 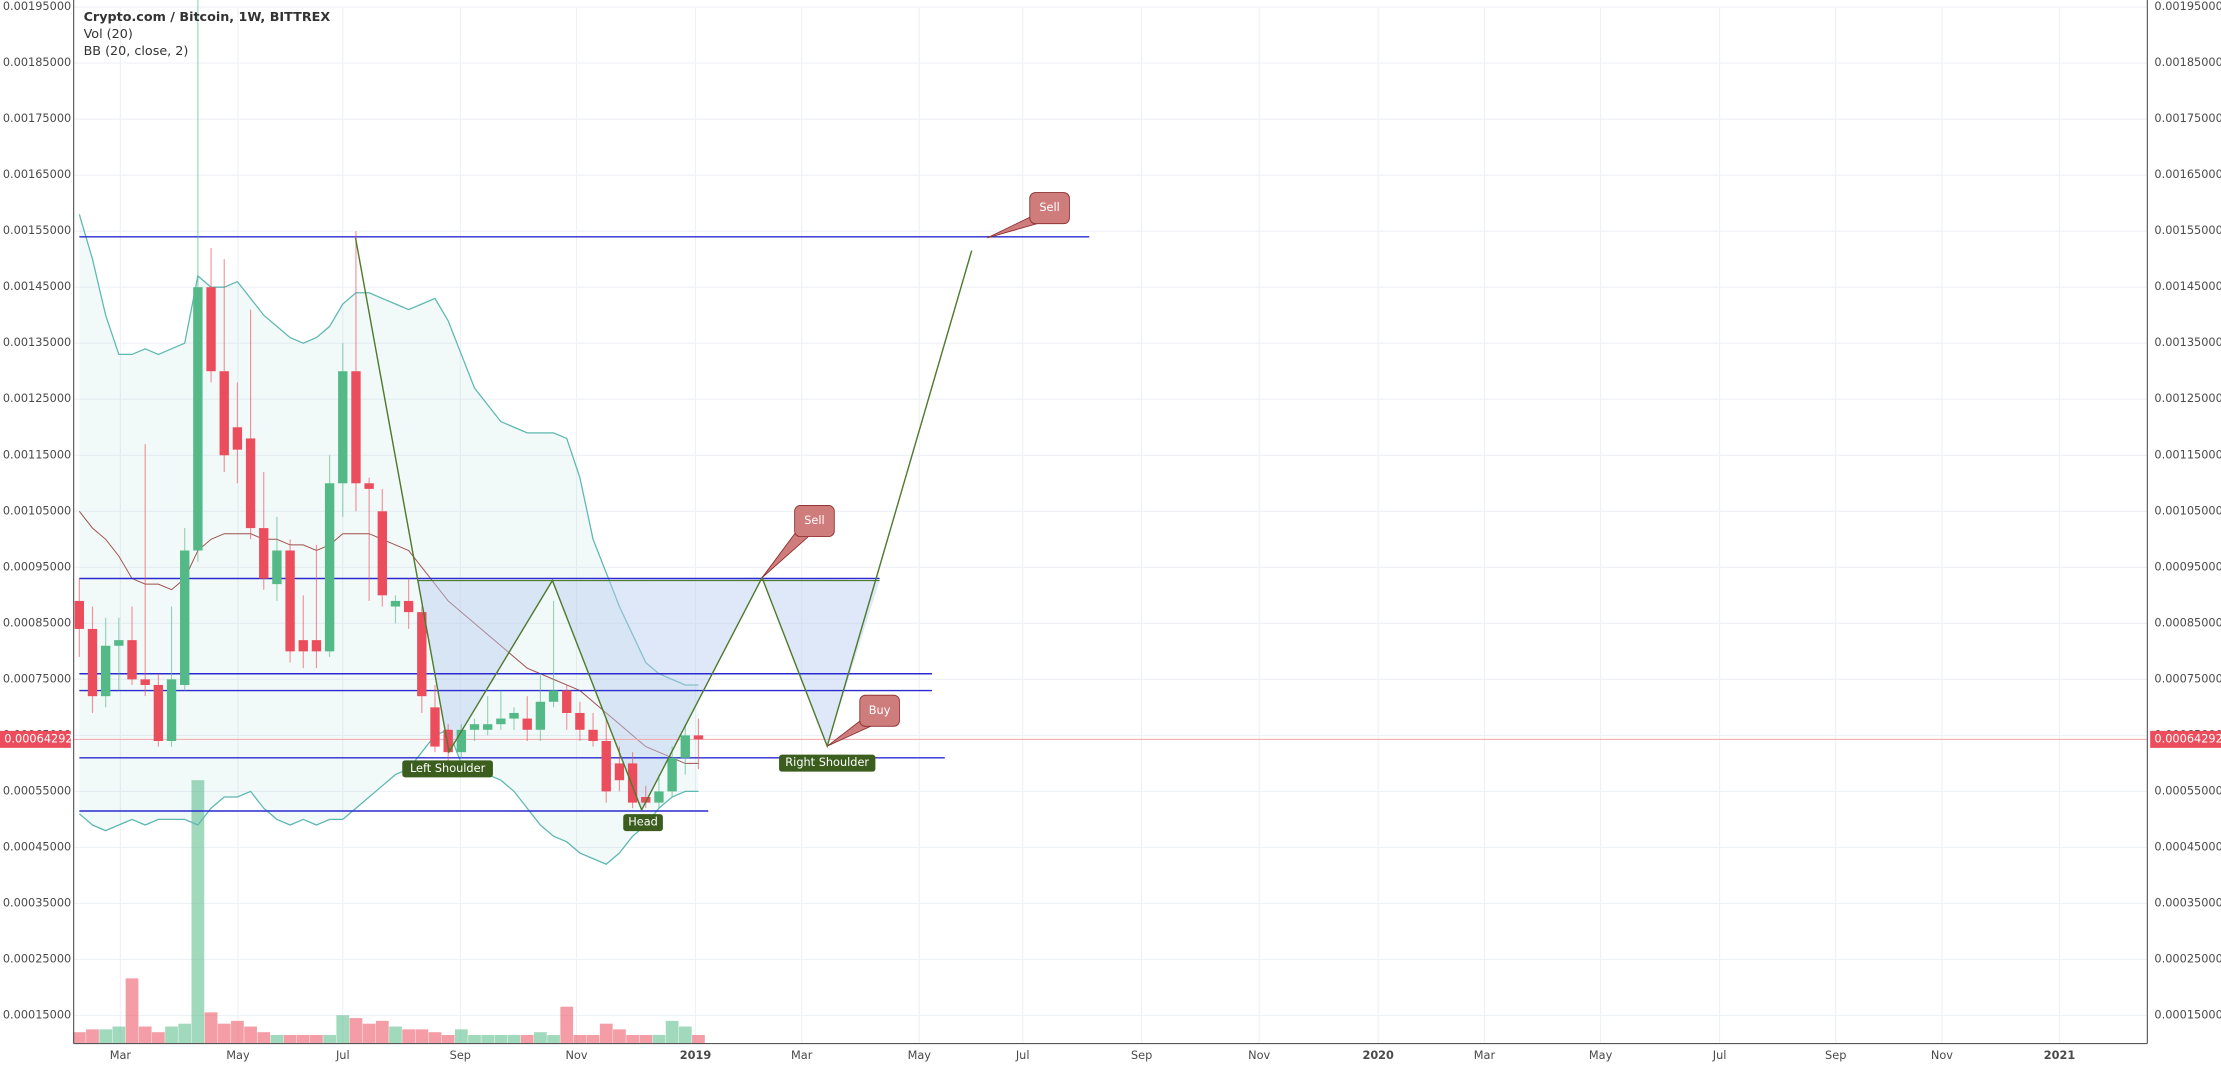 What do you see at coordinates (657, 693) in the screenshot?
I see `pattern-fill` at bounding box center [657, 693].